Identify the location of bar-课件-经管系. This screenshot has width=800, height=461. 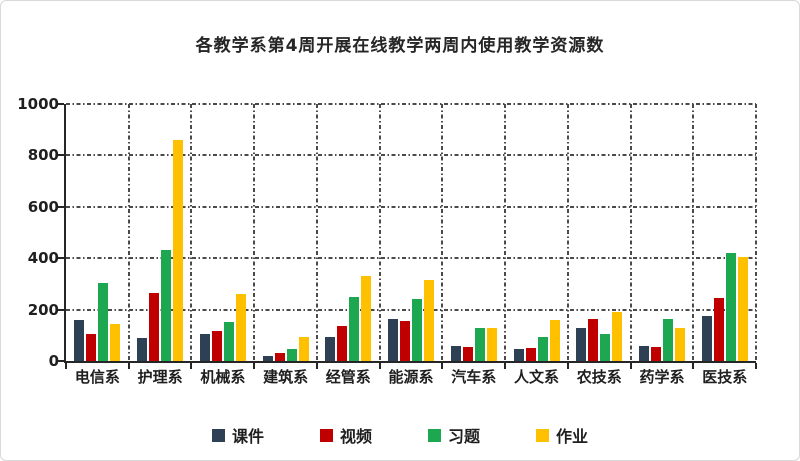
(330, 349).